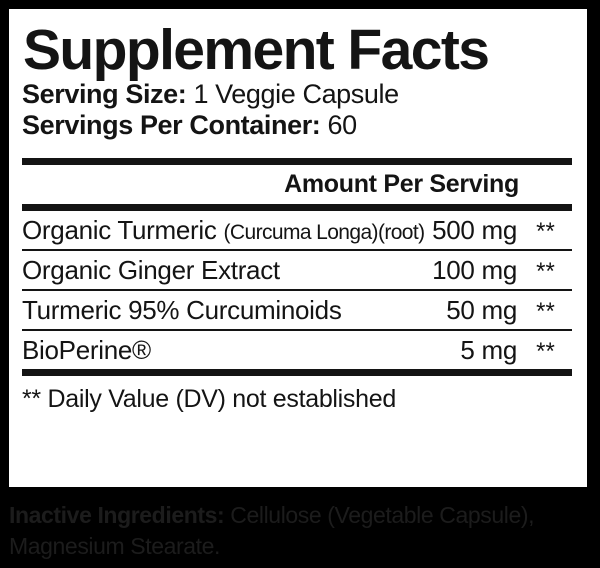  I want to click on ingredient-name: Organic Turmeric (Curcuma Longa)(root), so click(227, 230).